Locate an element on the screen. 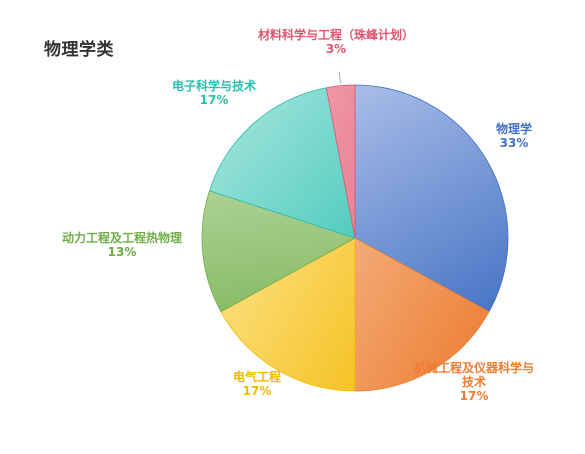  slice-label-0: 物理学 33% is located at coordinates (514, 135).